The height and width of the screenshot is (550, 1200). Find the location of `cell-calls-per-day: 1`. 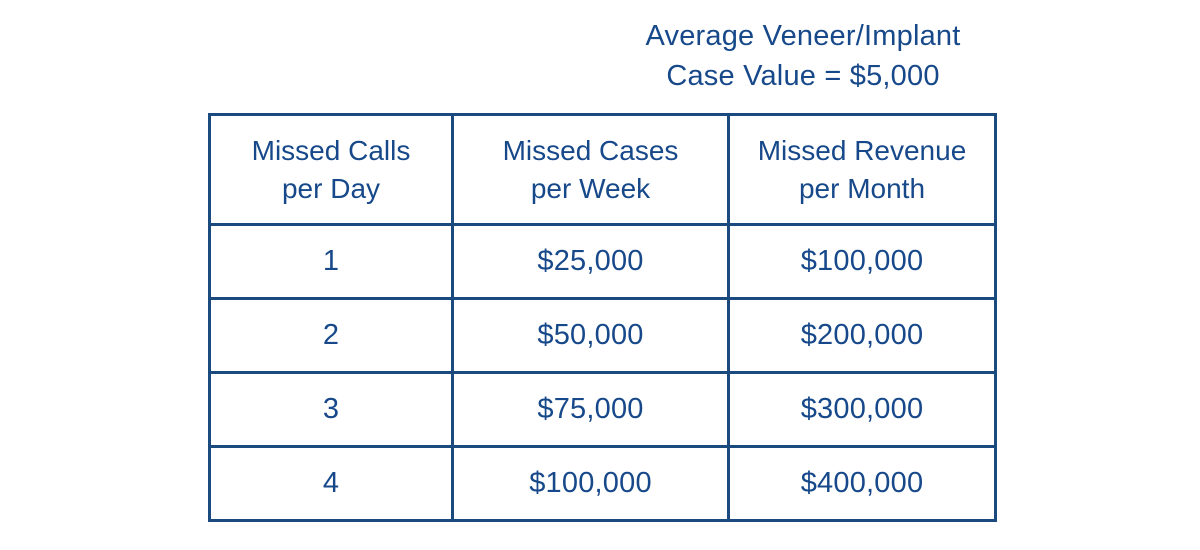

cell-calls-per-day: 1 is located at coordinates (331, 261).